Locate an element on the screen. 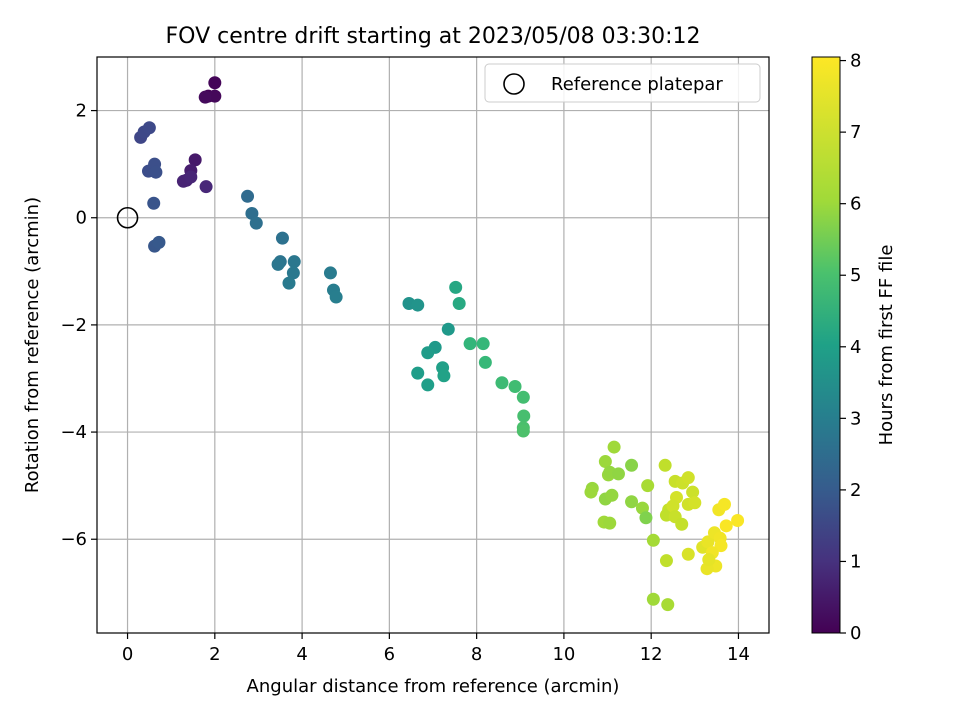 Image resolution: width=960 pixels, height=720 pixels. x-tick-label: 4 is located at coordinates (301, 654).